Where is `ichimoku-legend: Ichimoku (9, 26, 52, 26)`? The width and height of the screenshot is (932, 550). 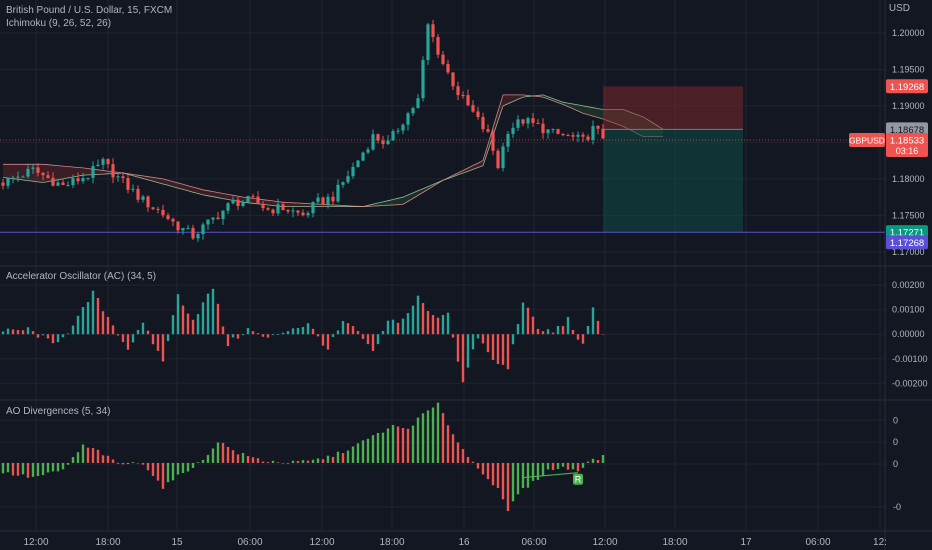
ichimoku-legend: Ichimoku (9, 26, 52, 26) is located at coordinates (59, 23).